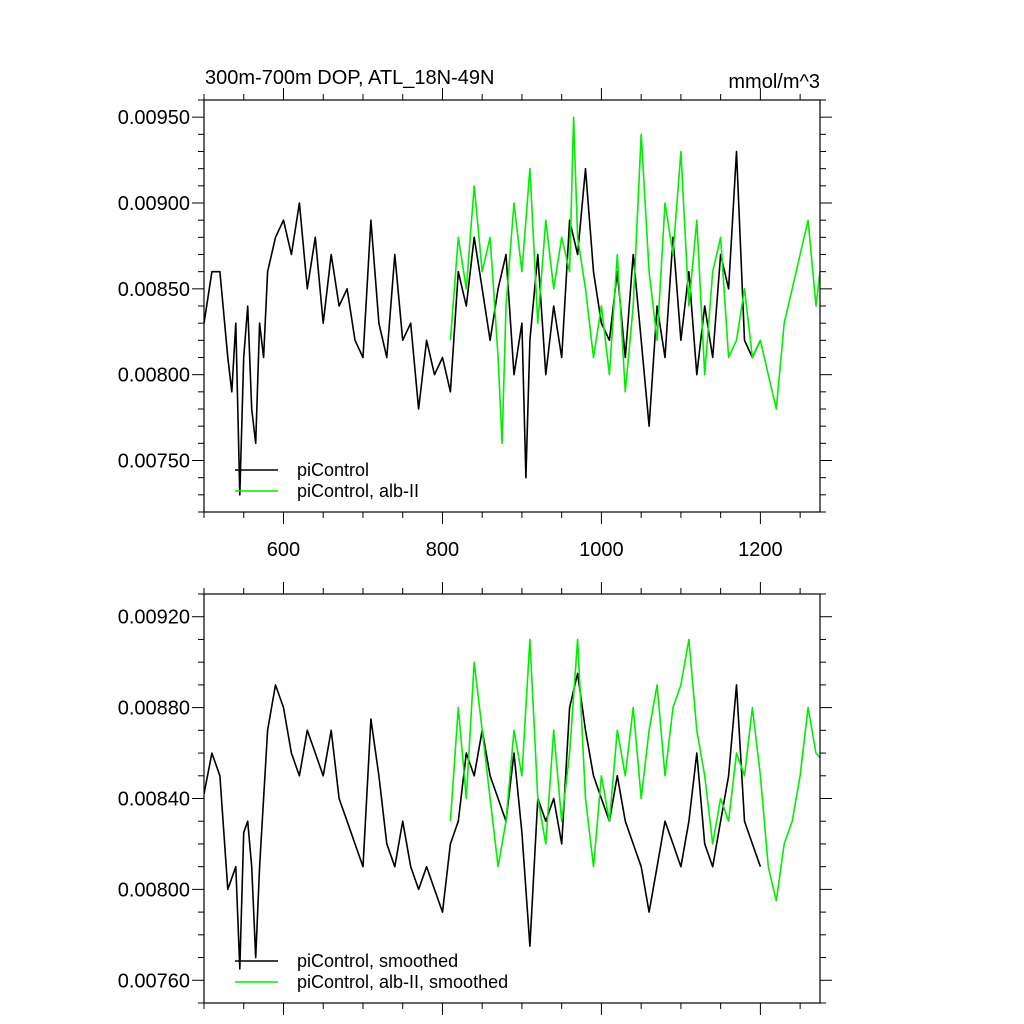 The width and height of the screenshot is (1024, 1024). What do you see at coordinates (774, 82) in the screenshot?
I see `units-label: mmol/m^3` at bounding box center [774, 82].